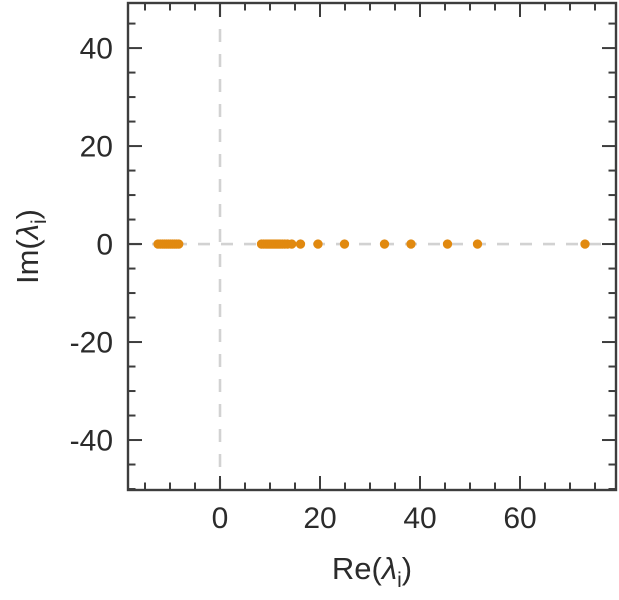 Image resolution: width=619 pixels, height=600 pixels. What do you see at coordinates (91, 441) in the screenshot?
I see `y-tick-label: -40` at bounding box center [91, 441].